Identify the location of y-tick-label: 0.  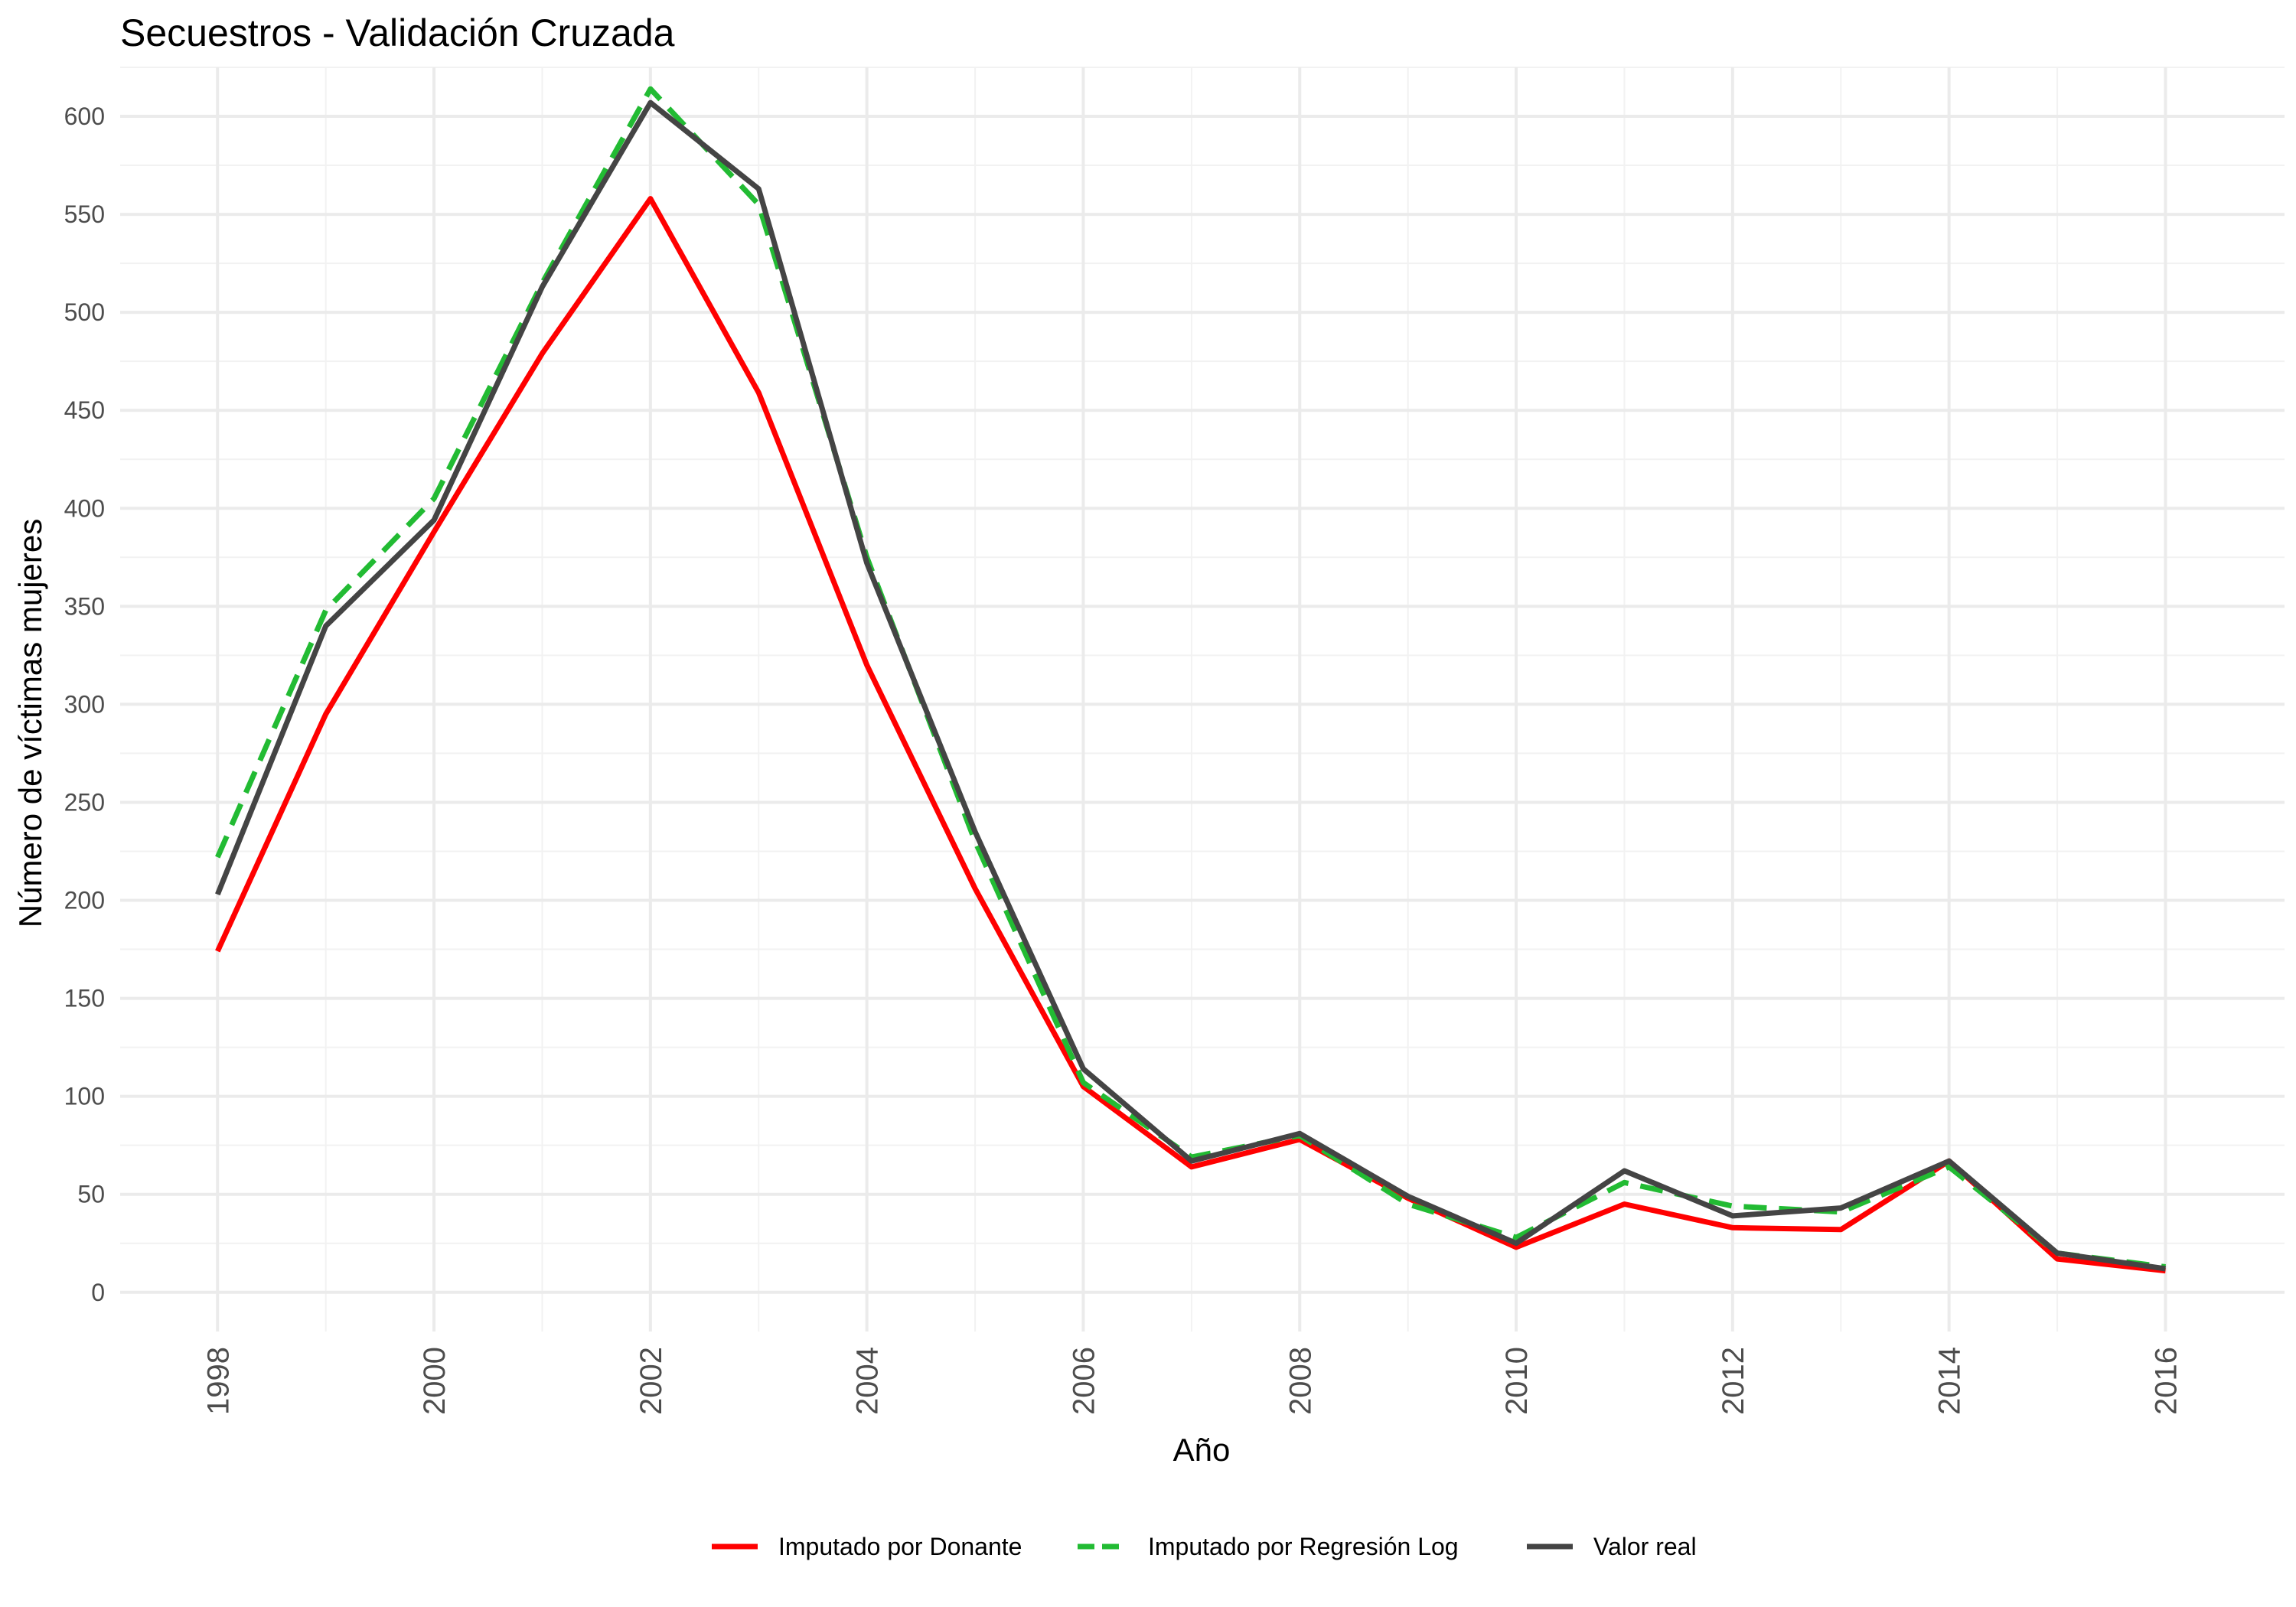
(98, 1292).